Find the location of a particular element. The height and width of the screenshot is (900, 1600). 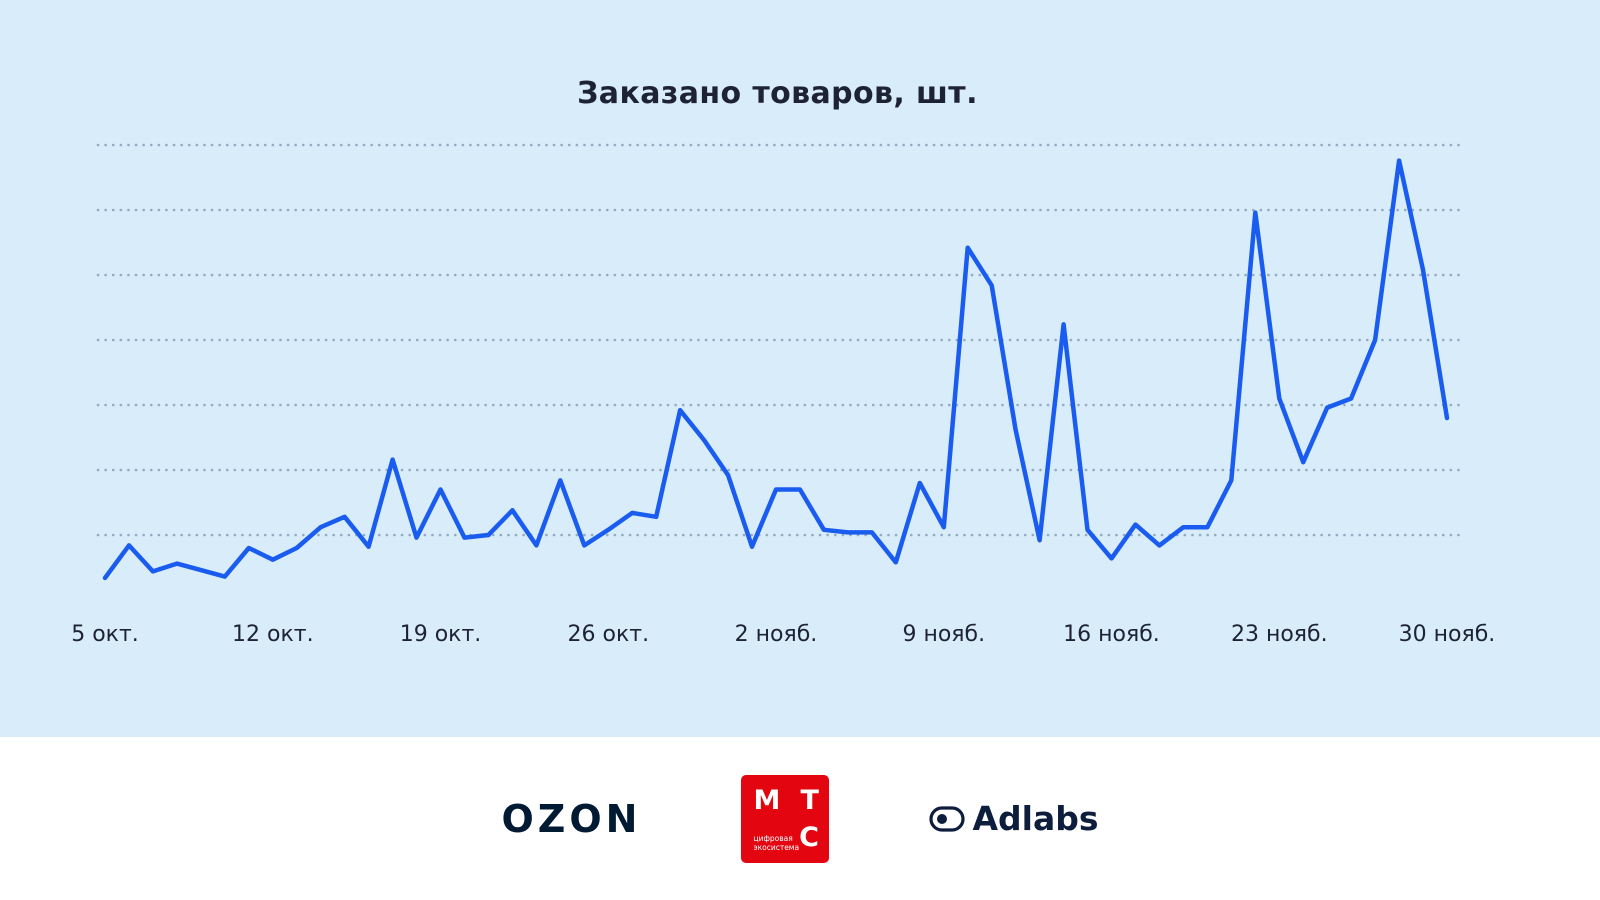

x-axis-label: 19 окт. is located at coordinates (441, 634).